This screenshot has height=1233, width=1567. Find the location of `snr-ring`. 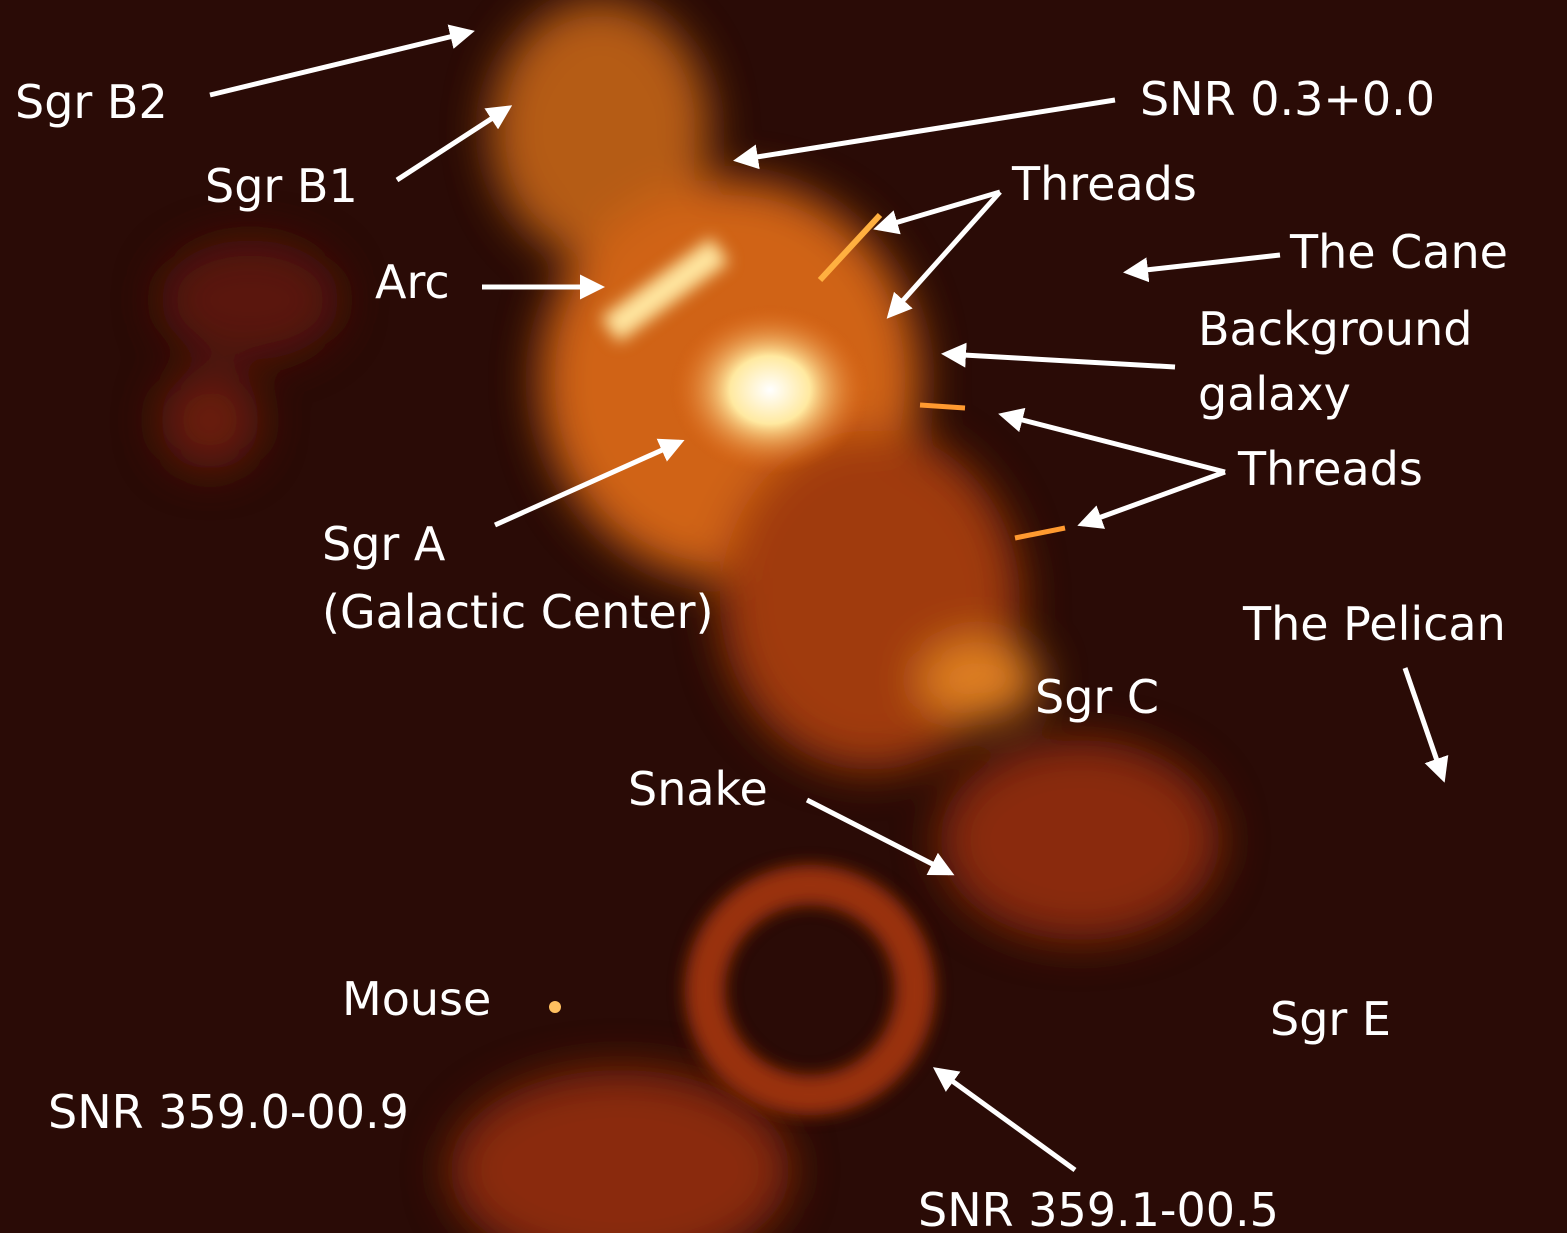

snr-ring is located at coordinates (810, 990).